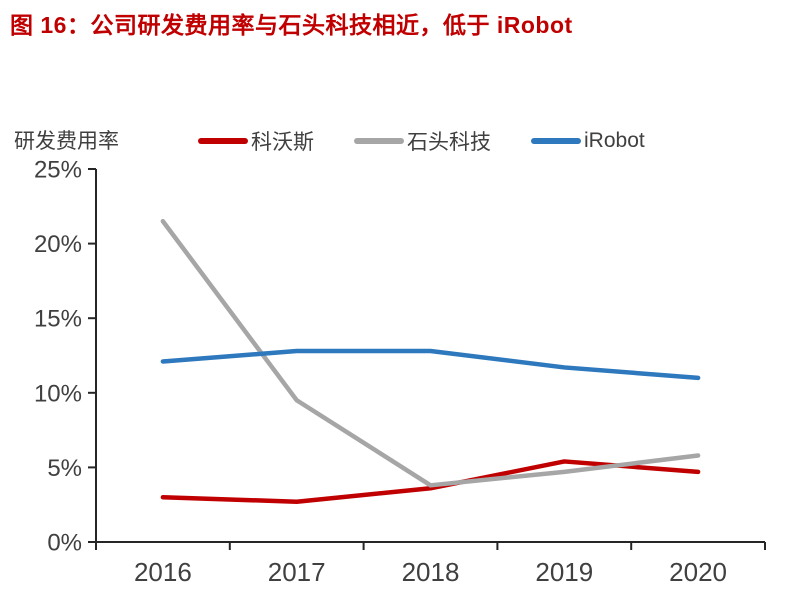 The height and width of the screenshot is (599, 811). I want to click on y-tick-label: 10%, so click(58, 393).